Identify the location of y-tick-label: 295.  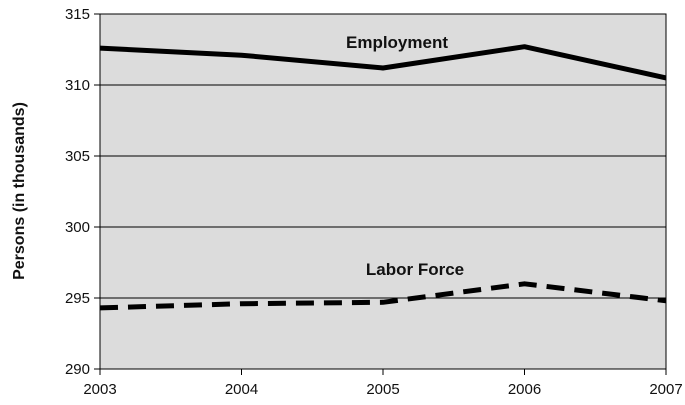
(77, 298).